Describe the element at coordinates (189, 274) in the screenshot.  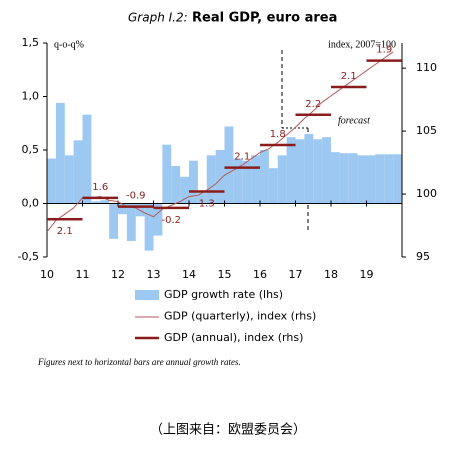
I see `x-tick-label: 14` at that location.